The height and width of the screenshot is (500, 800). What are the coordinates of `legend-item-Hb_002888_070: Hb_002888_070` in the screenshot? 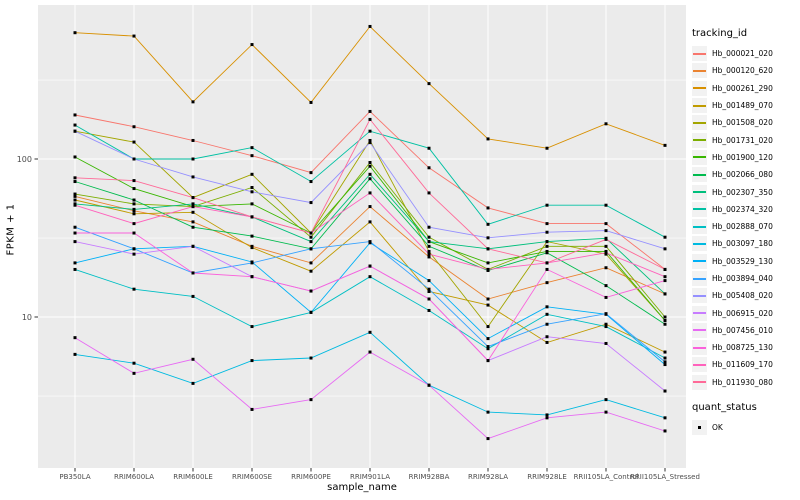 It's located at (745, 226).